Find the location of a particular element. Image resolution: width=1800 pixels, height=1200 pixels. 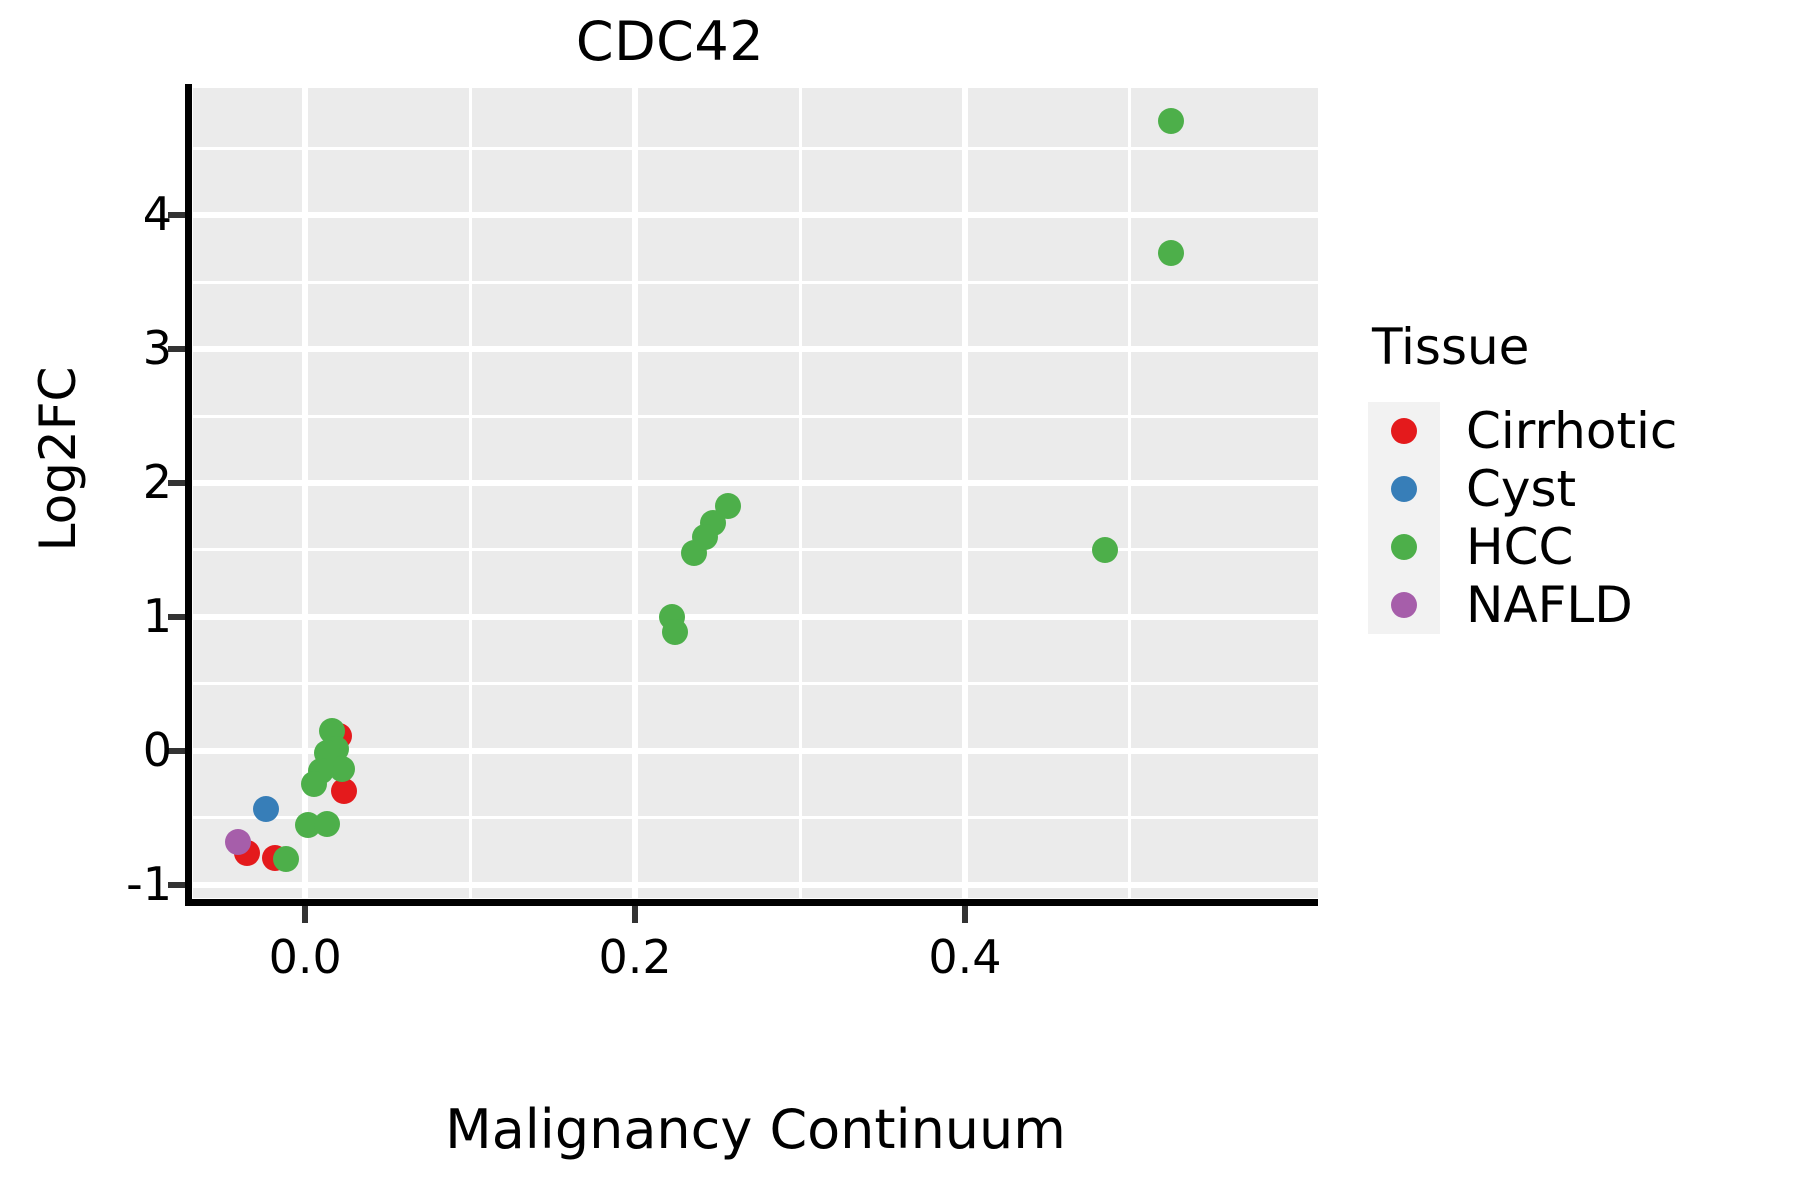

legend-swatch-cyst is located at coordinates (1404, 489).